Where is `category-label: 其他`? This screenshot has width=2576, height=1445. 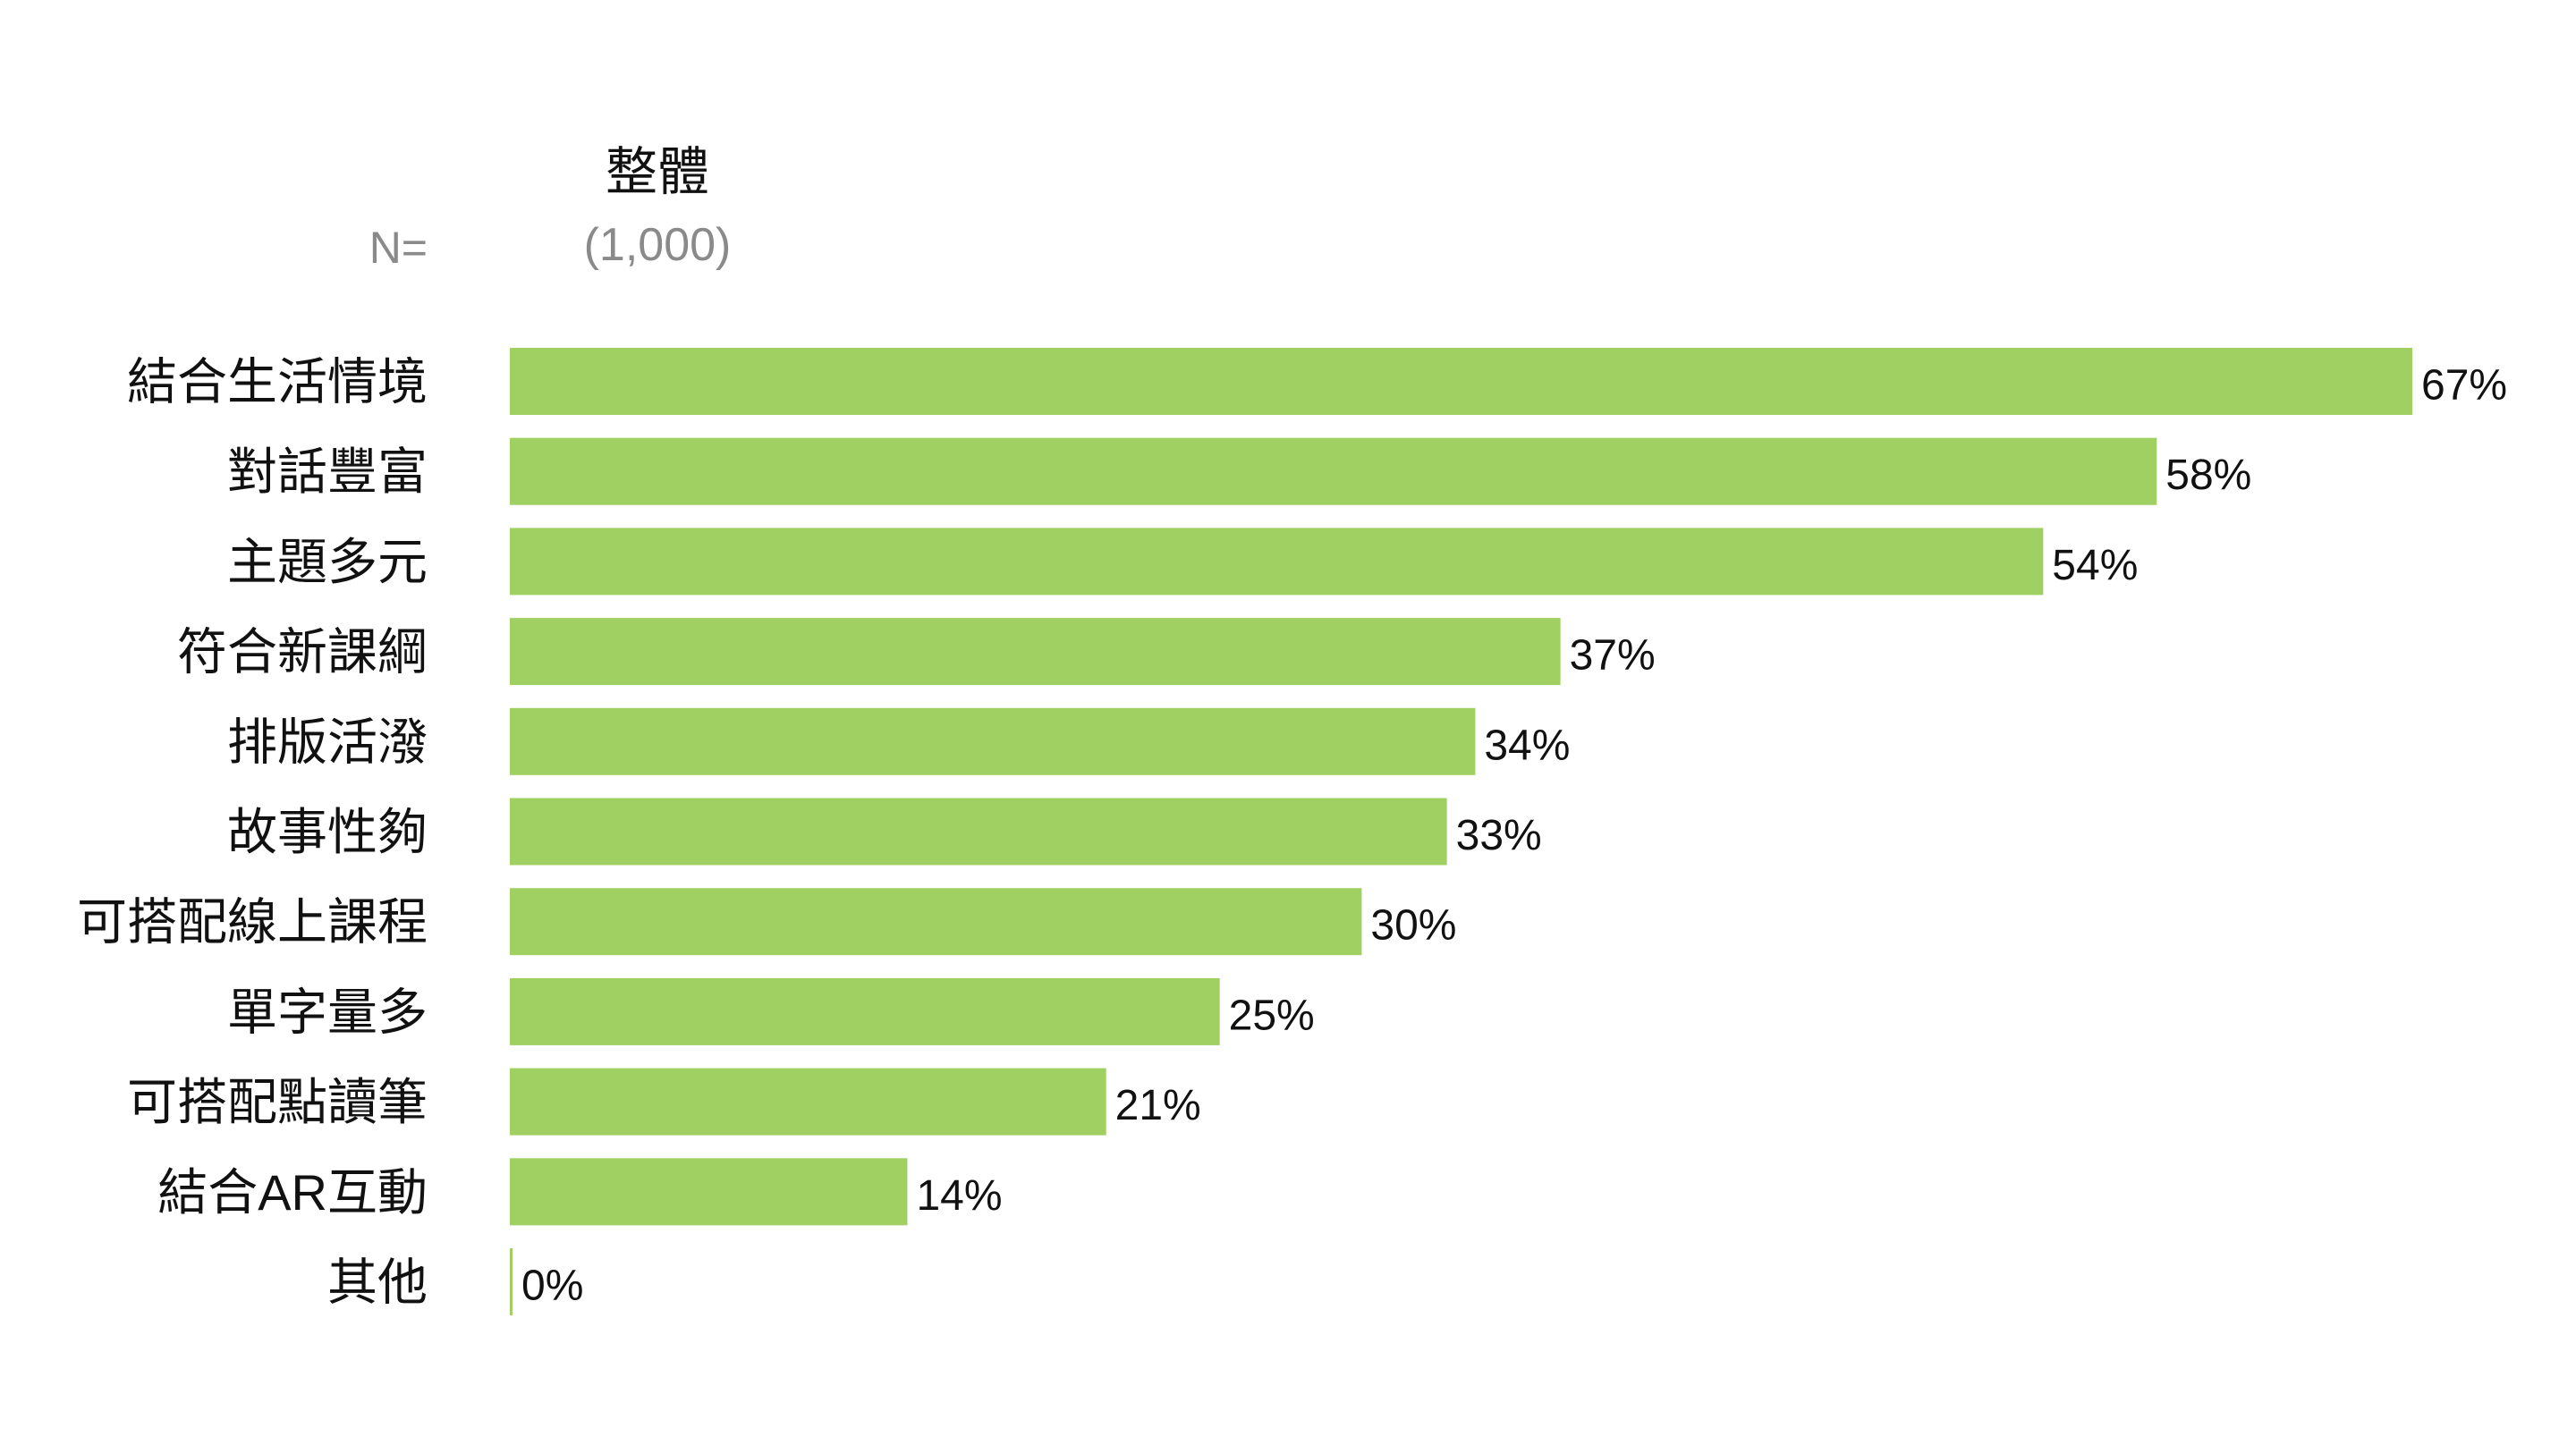
category-label: 其他 is located at coordinates (377, 1283).